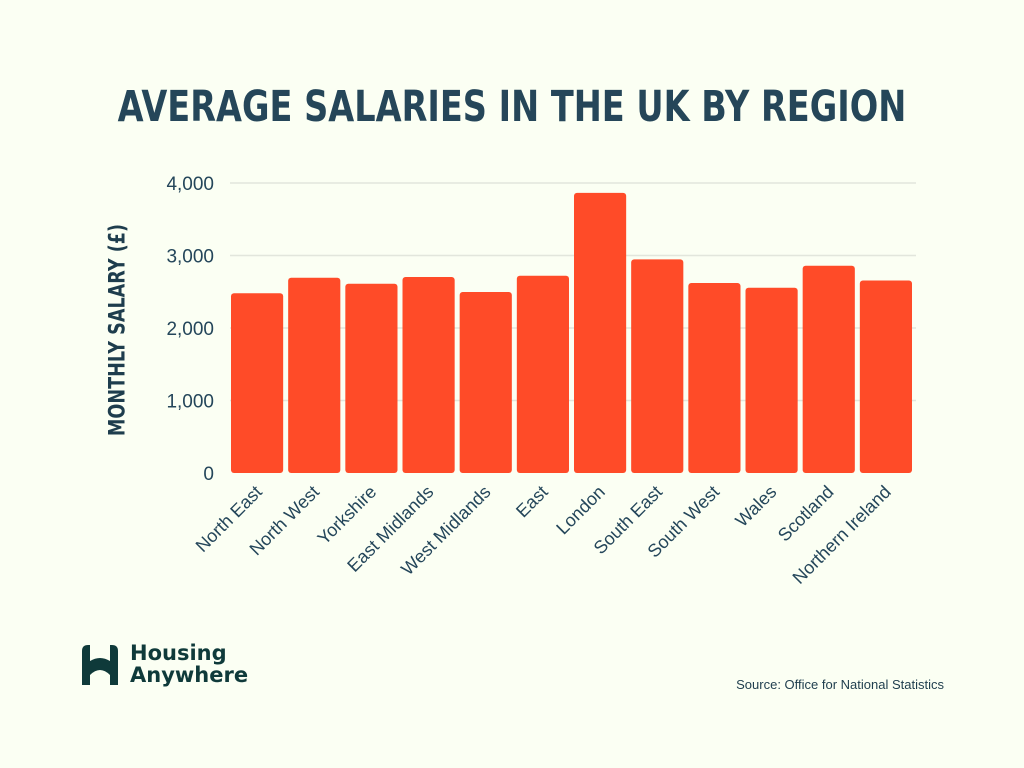  What do you see at coordinates (842, 535) in the screenshot?
I see `x-tick-label: Northern Ireland` at bounding box center [842, 535].